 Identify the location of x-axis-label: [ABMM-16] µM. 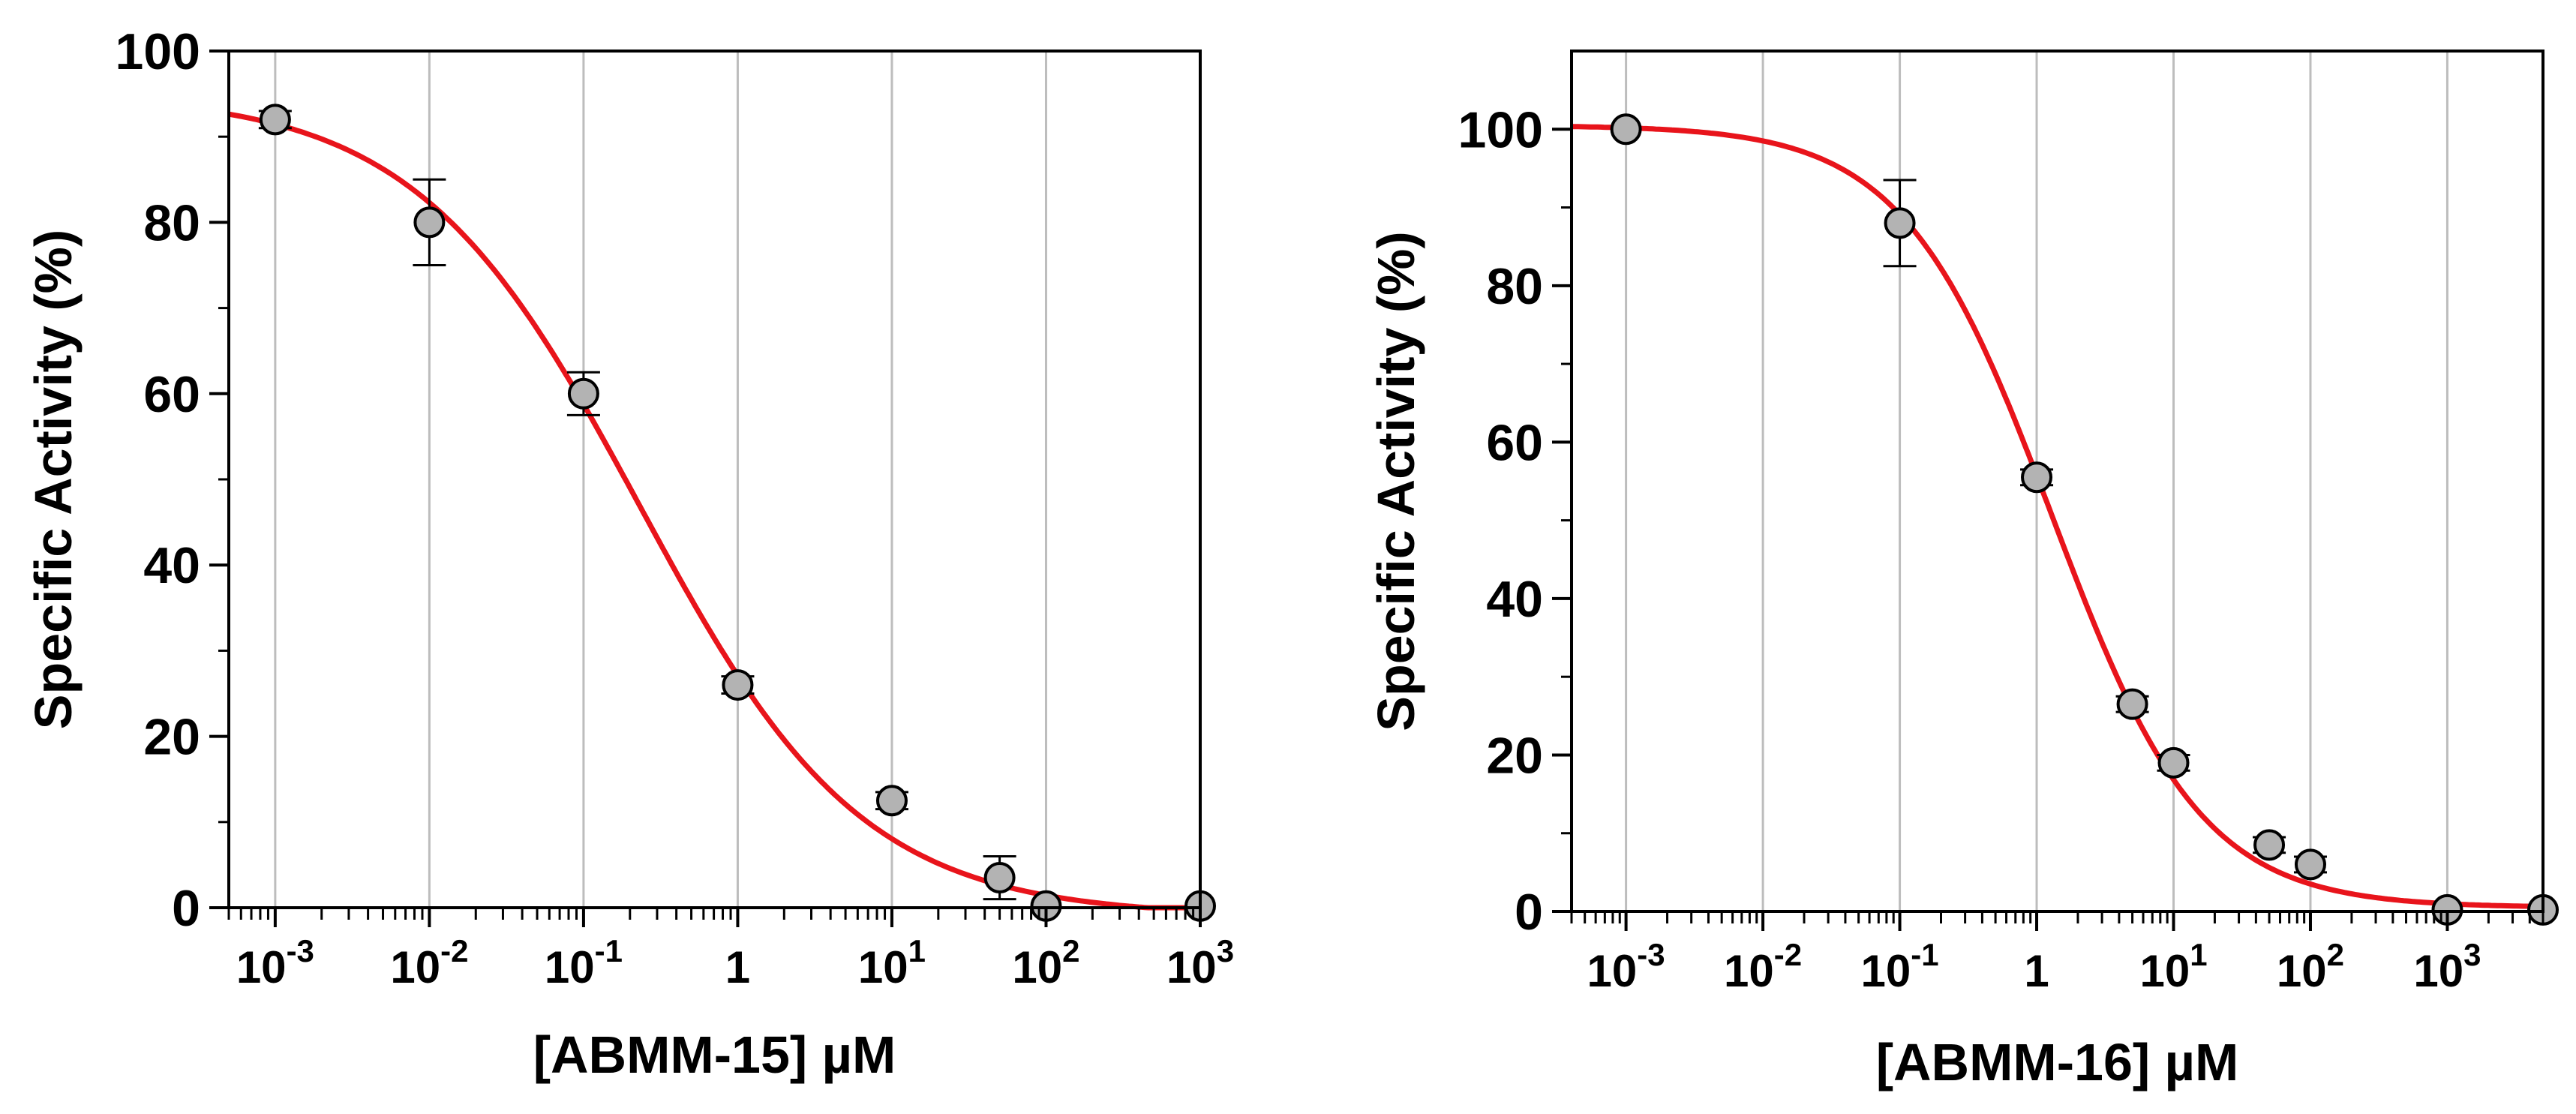
(2057, 1062).